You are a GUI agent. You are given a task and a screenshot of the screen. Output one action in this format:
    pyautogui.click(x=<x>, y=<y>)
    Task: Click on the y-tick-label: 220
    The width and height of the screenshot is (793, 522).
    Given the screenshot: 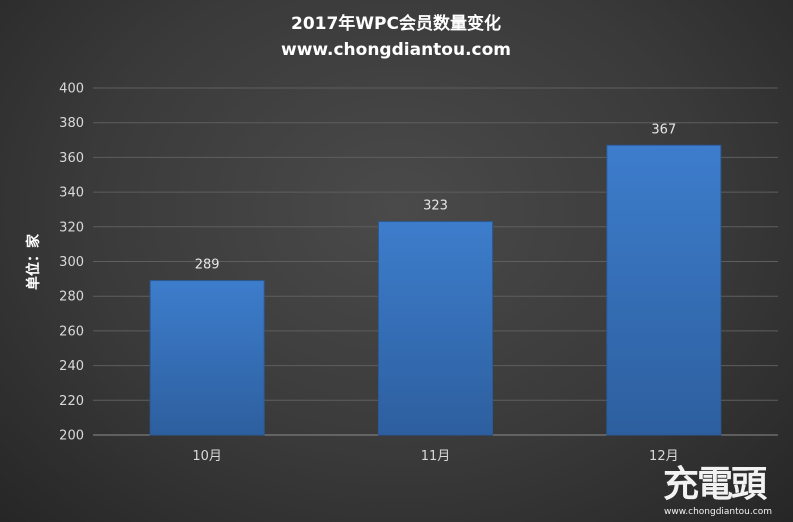 What is the action you would take?
    pyautogui.click(x=71, y=401)
    